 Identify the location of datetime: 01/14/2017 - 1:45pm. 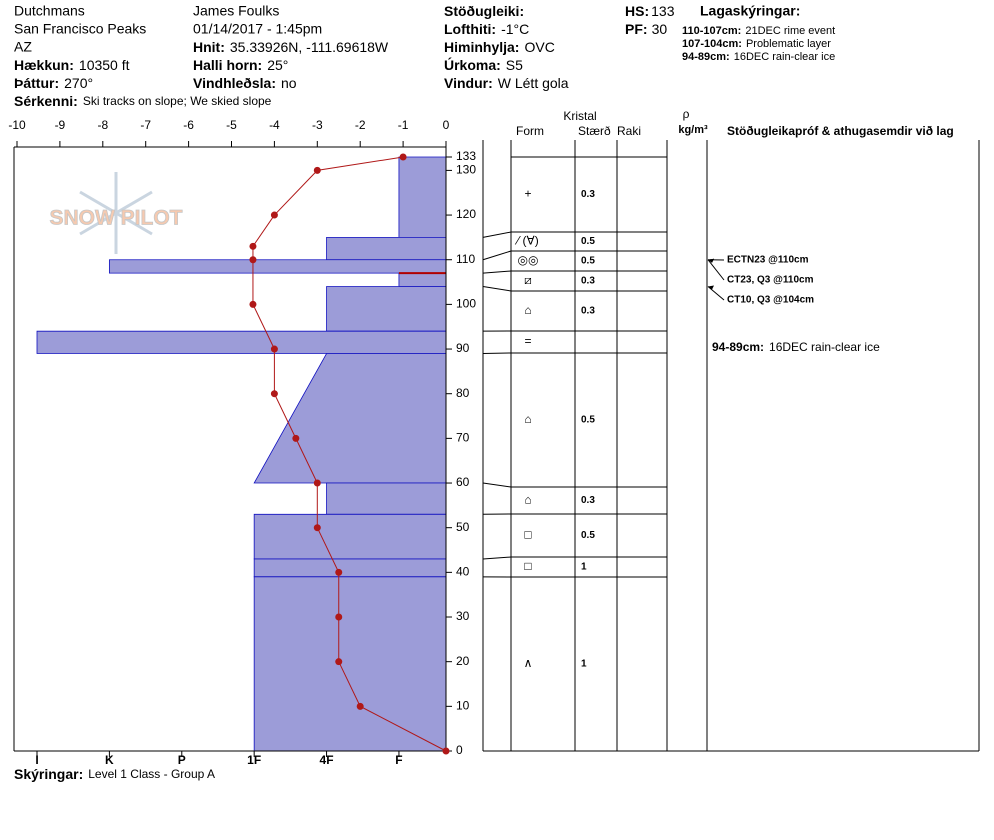
(257, 29).